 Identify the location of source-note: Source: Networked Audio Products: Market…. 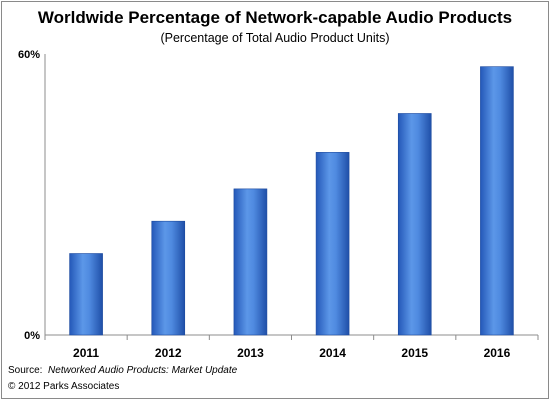
(122, 370).